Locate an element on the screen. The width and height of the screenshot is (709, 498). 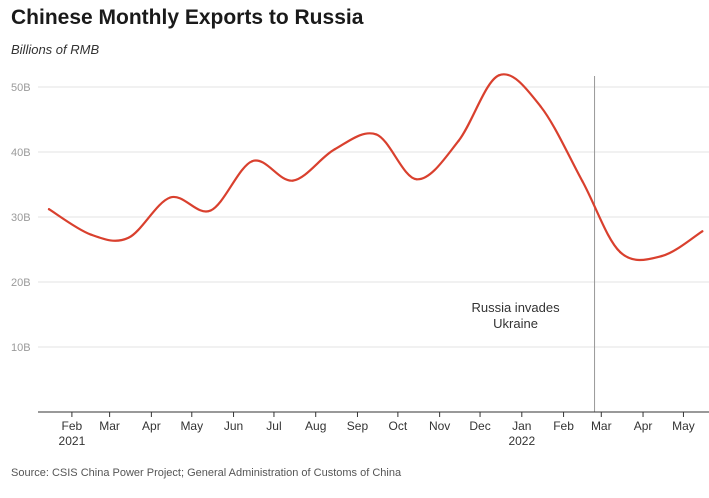
y-axis: 10B 20B 30B 40B 50B is located at coordinates (21, 218).